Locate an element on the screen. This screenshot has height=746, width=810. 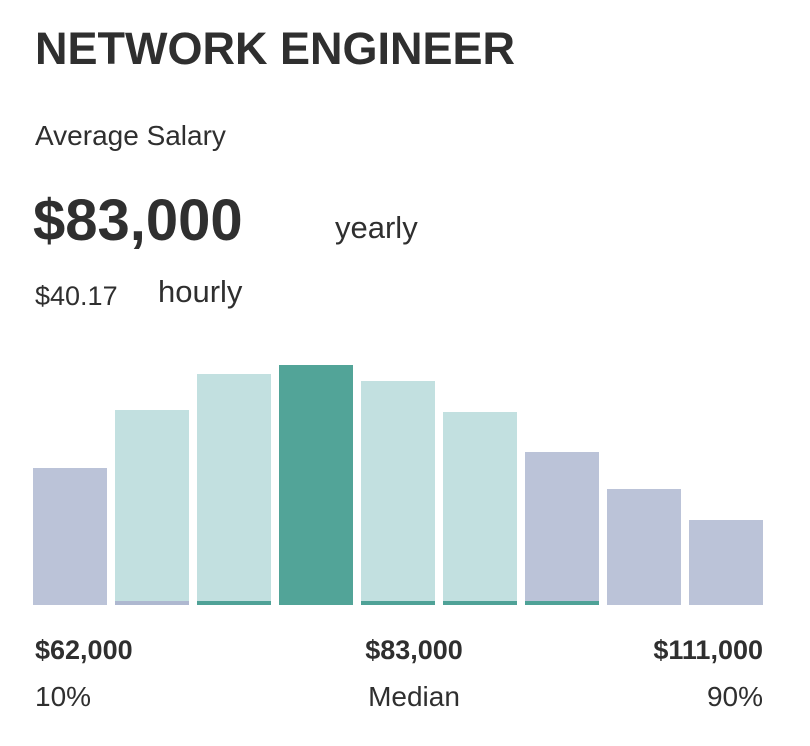
hourly-rate: $40.17 is located at coordinates (76, 296).